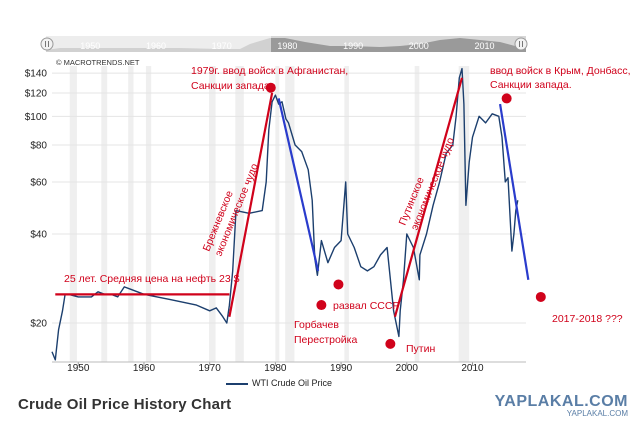 This screenshot has height=437, width=640. I want to click on y-tick-label: $100, so click(36, 117).